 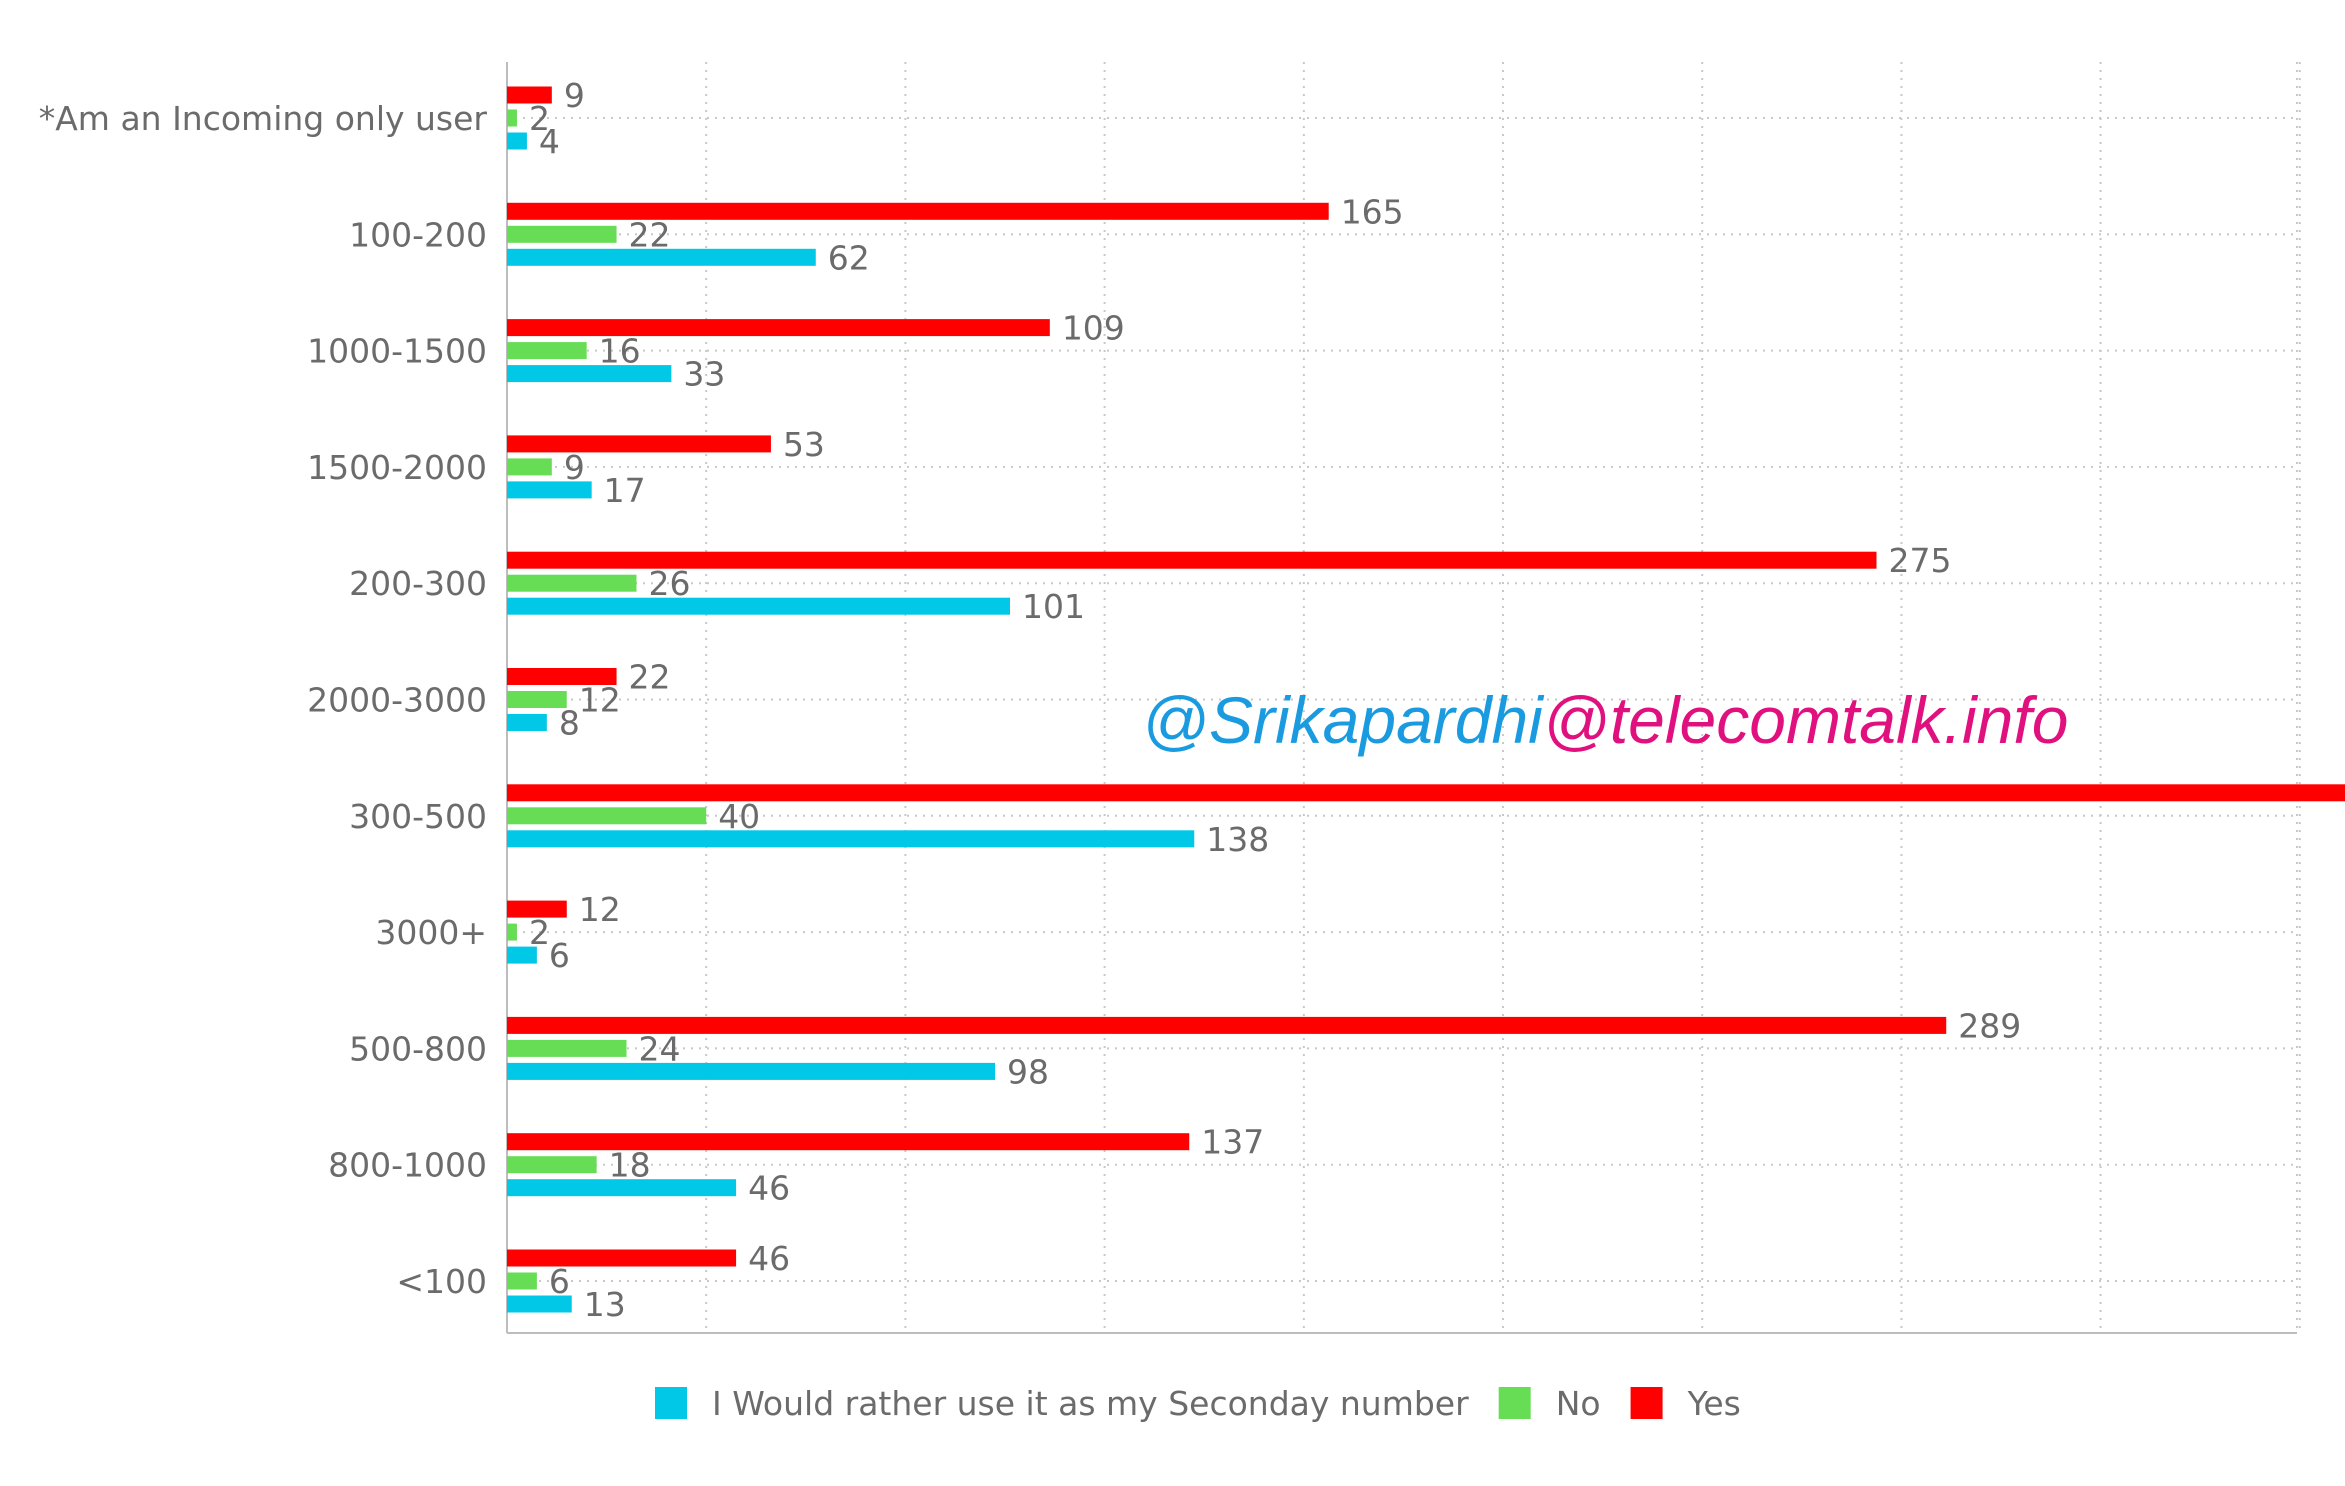 I want to click on legend-swatch-i-would-rather-use-it-as-my-seconday-number, so click(x=671, y=1403).